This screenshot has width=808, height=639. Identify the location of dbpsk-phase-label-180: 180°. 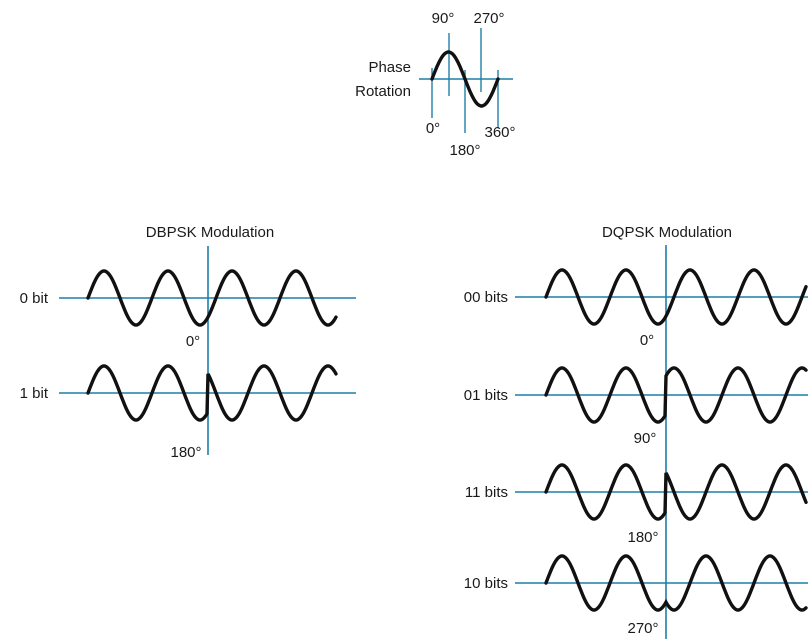
(185, 452).